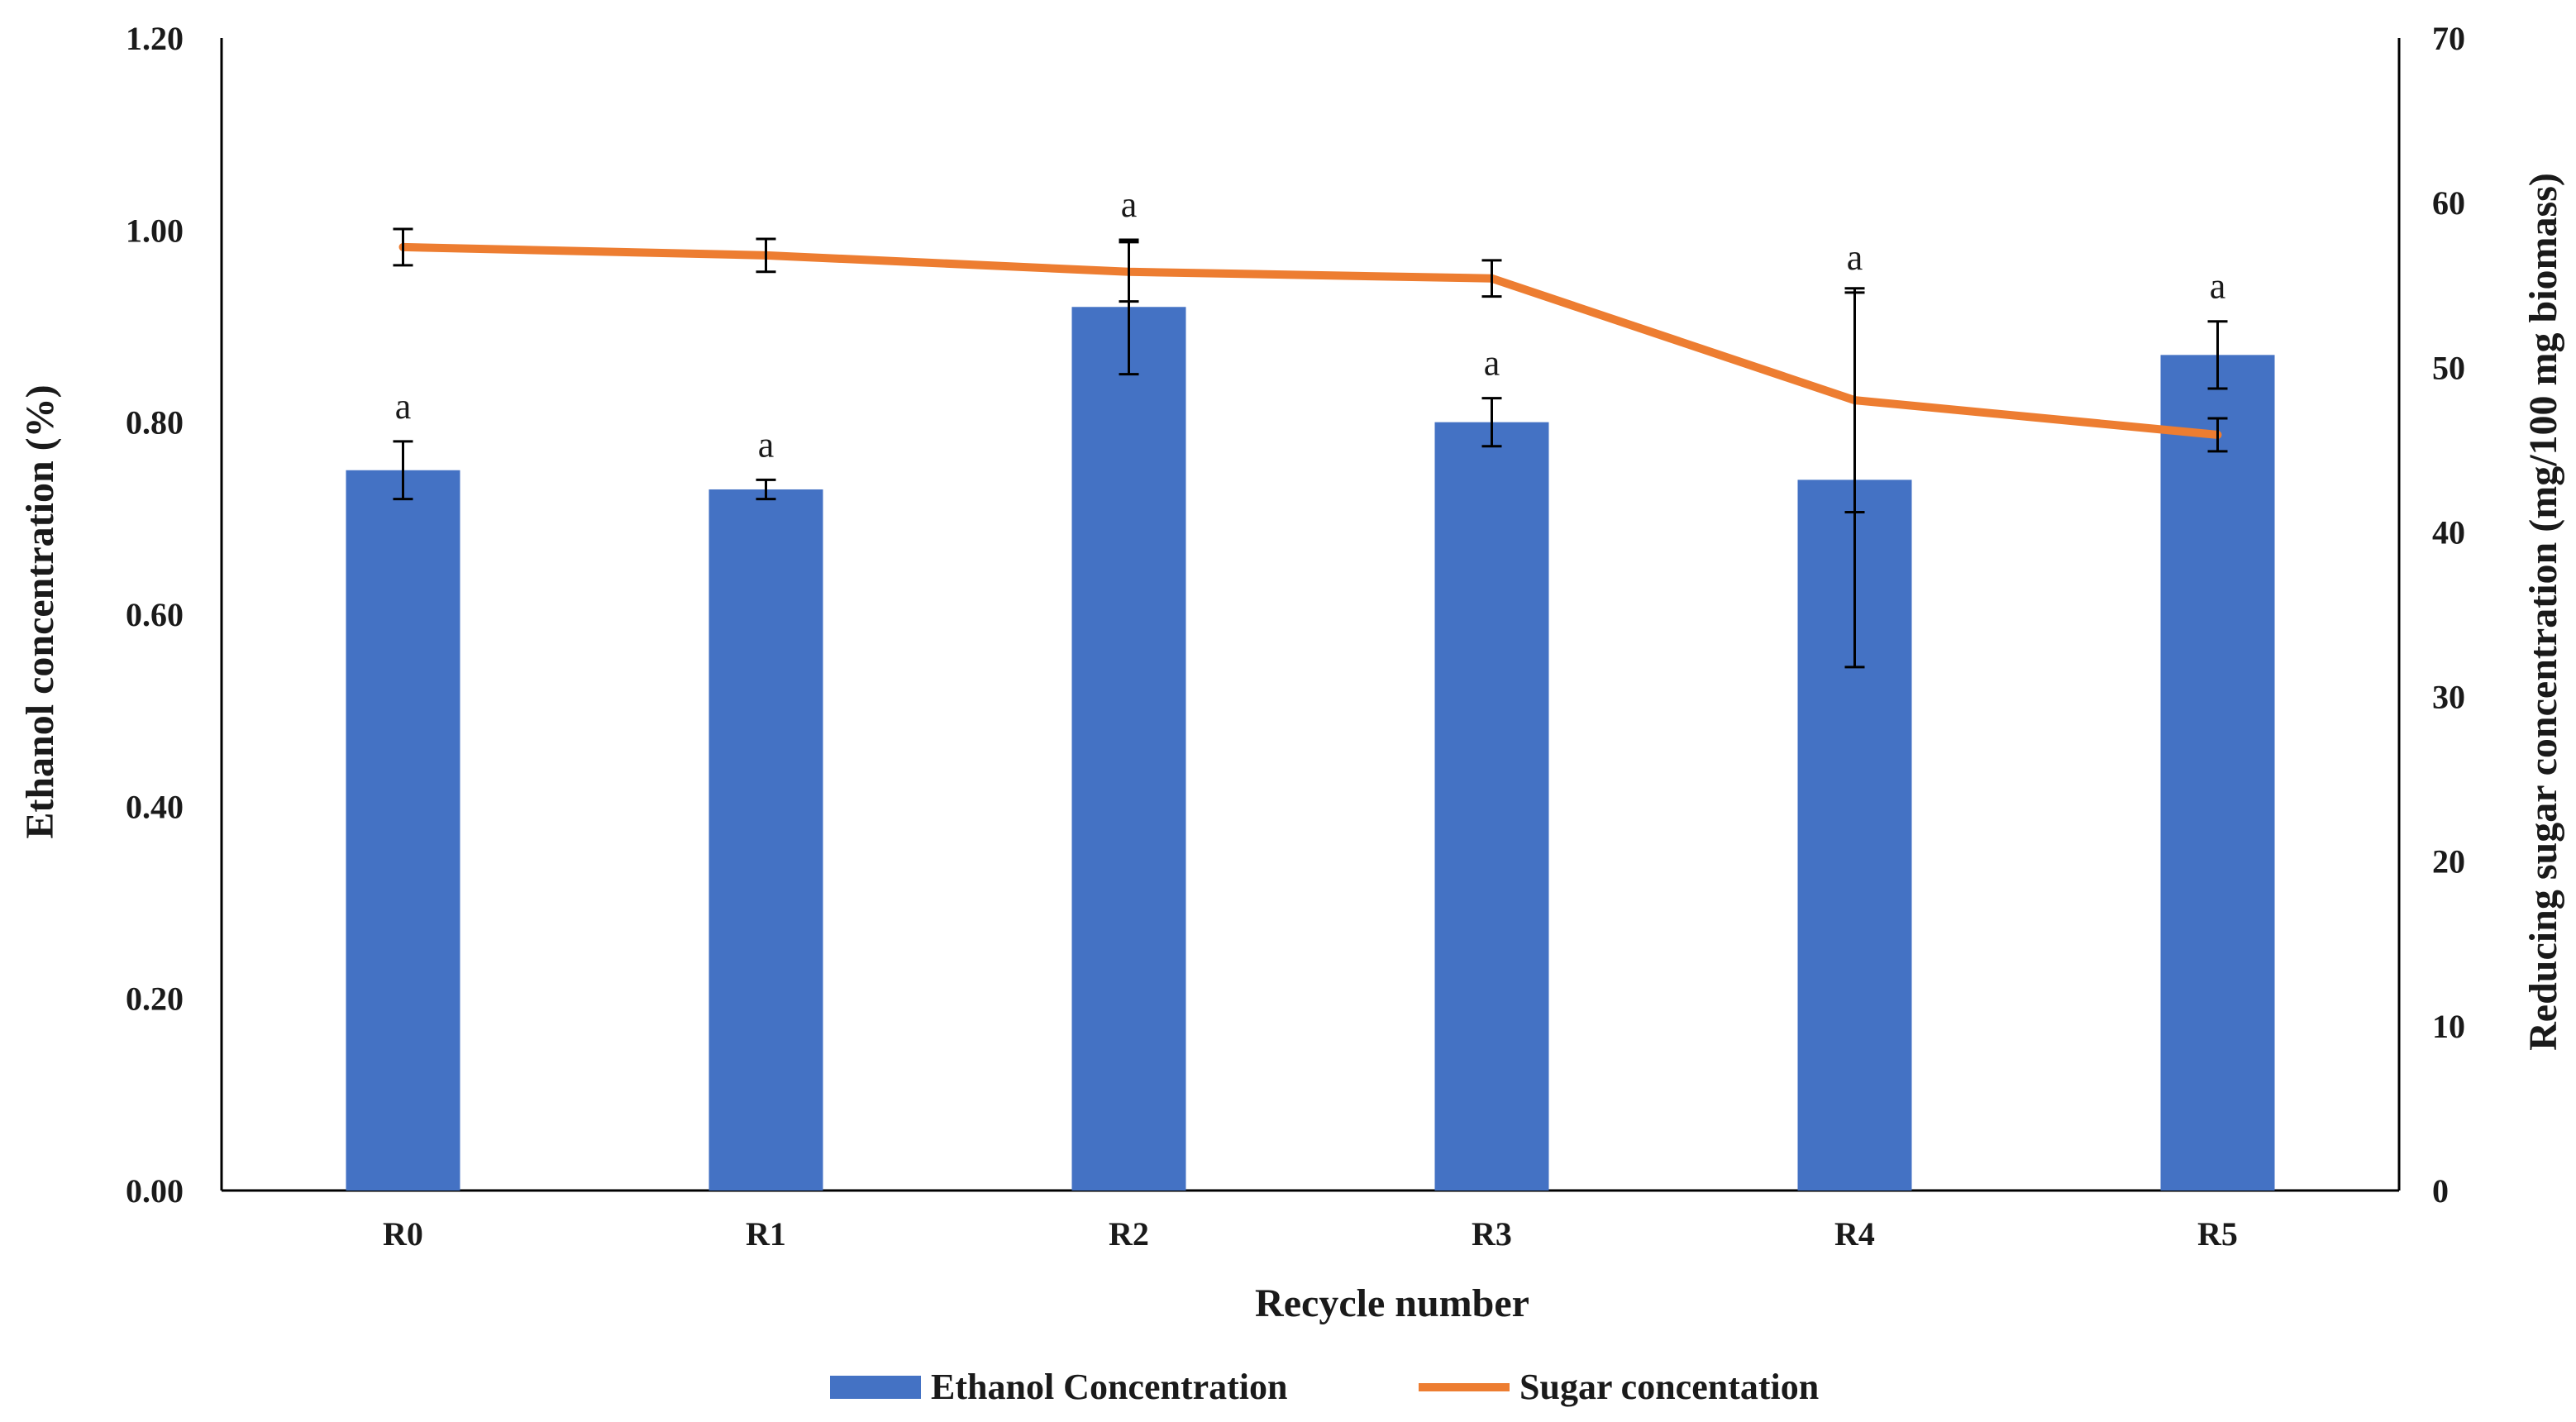 This screenshot has width=2576, height=1422. What do you see at coordinates (2448, 1026) in the screenshot?
I see `y2-tick-label: 10` at bounding box center [2448, 1026].